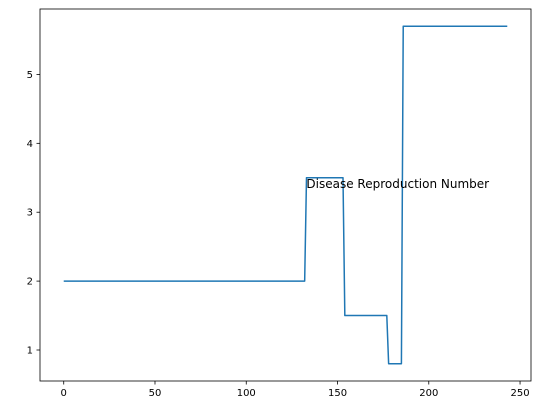  Describe the element at coordinates (397, 184) in the screenshot. I see `annotation-label: Disease Reproduction Number` at that location.